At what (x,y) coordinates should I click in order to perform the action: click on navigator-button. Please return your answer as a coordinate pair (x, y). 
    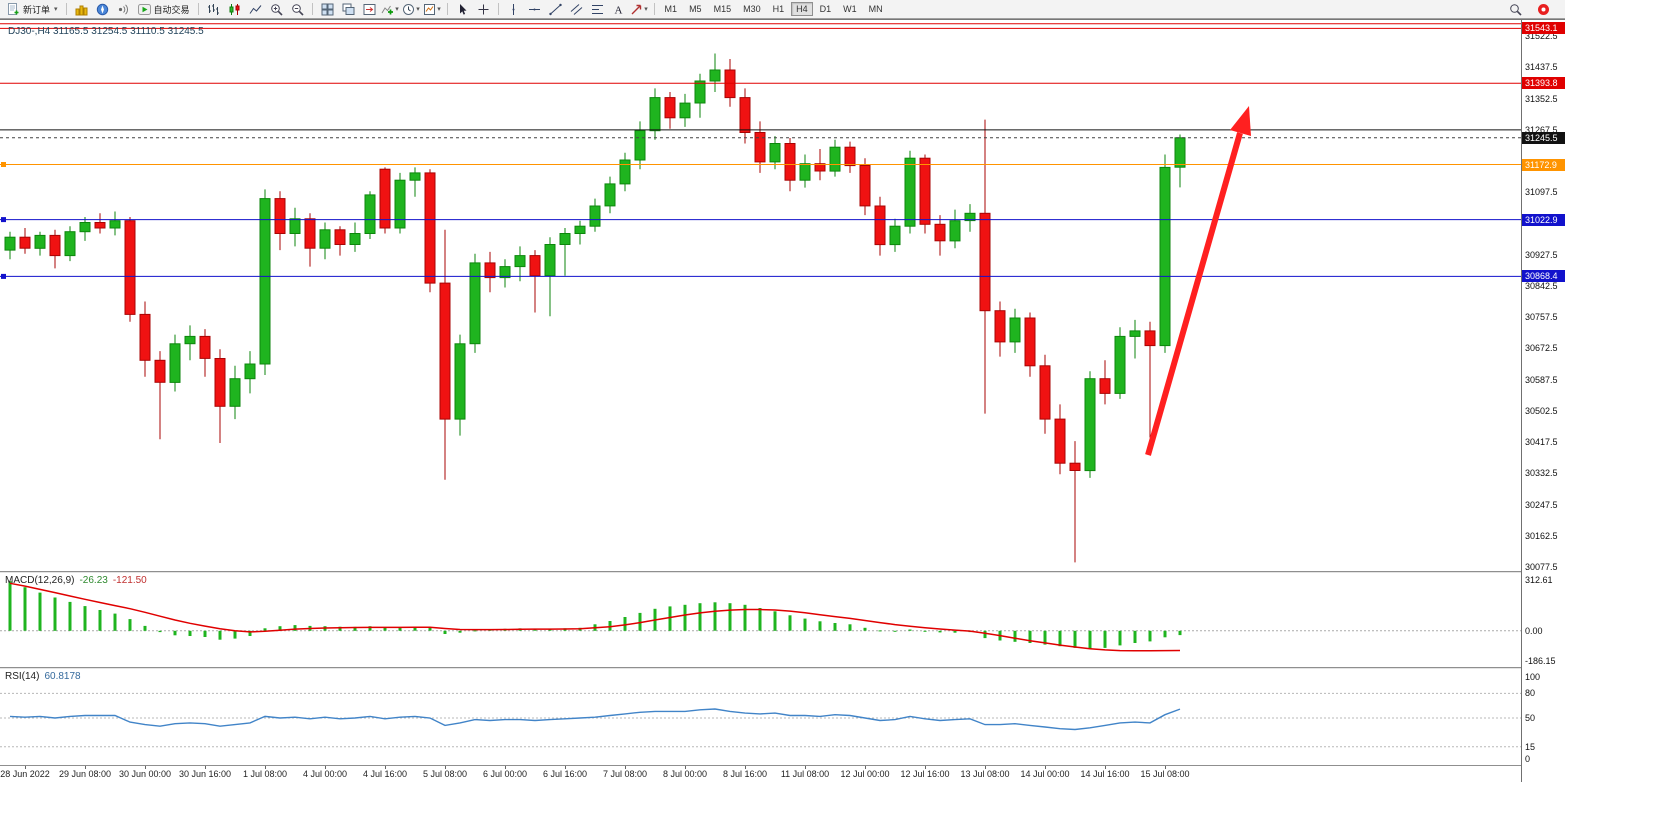
    Looking at the image, I should click on (102, 9).